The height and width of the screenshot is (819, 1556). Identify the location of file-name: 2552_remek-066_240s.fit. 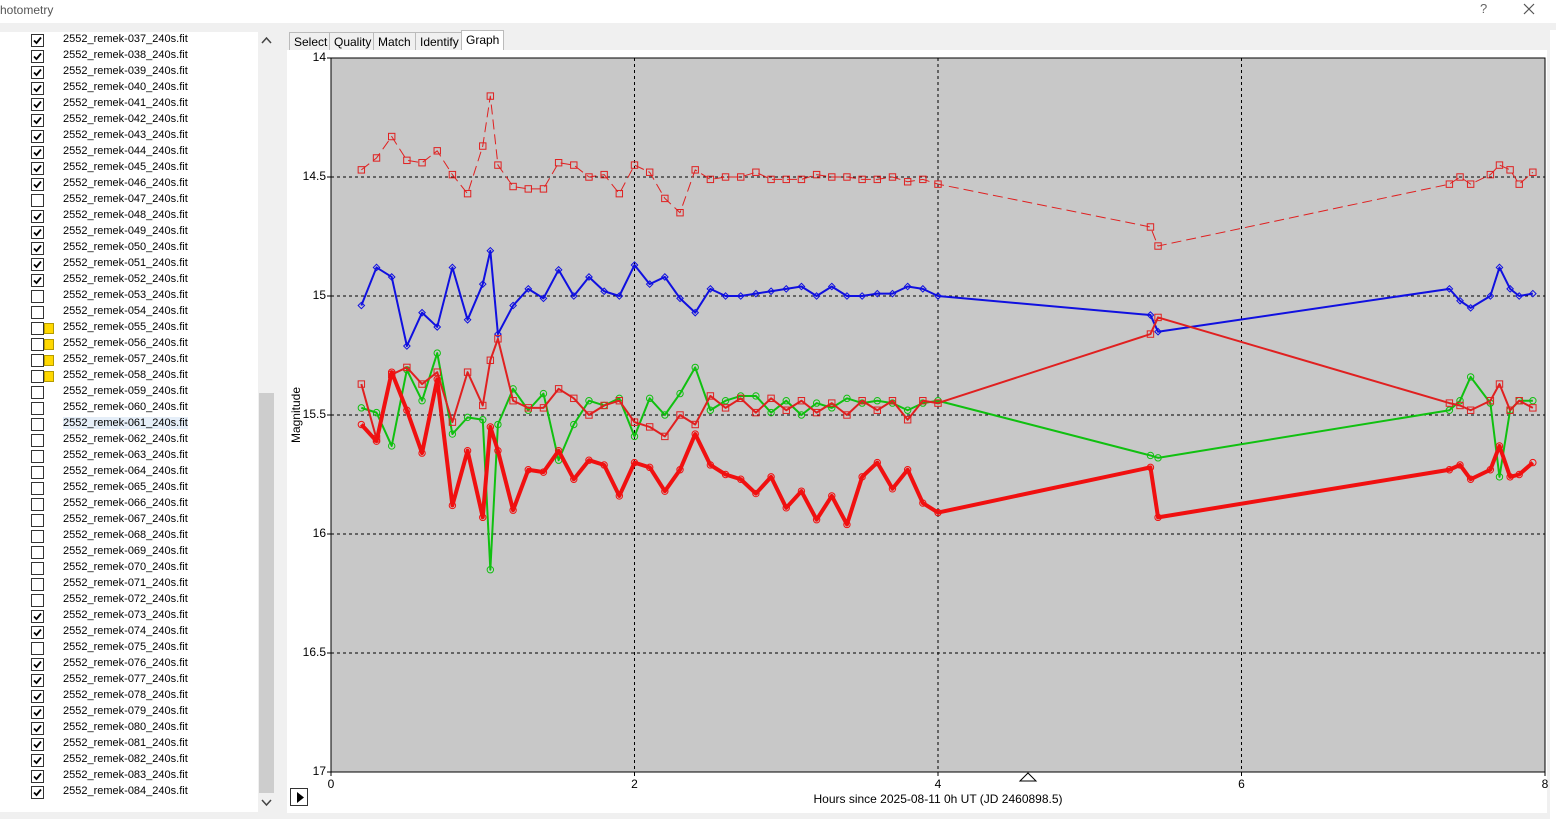
(125, 503).